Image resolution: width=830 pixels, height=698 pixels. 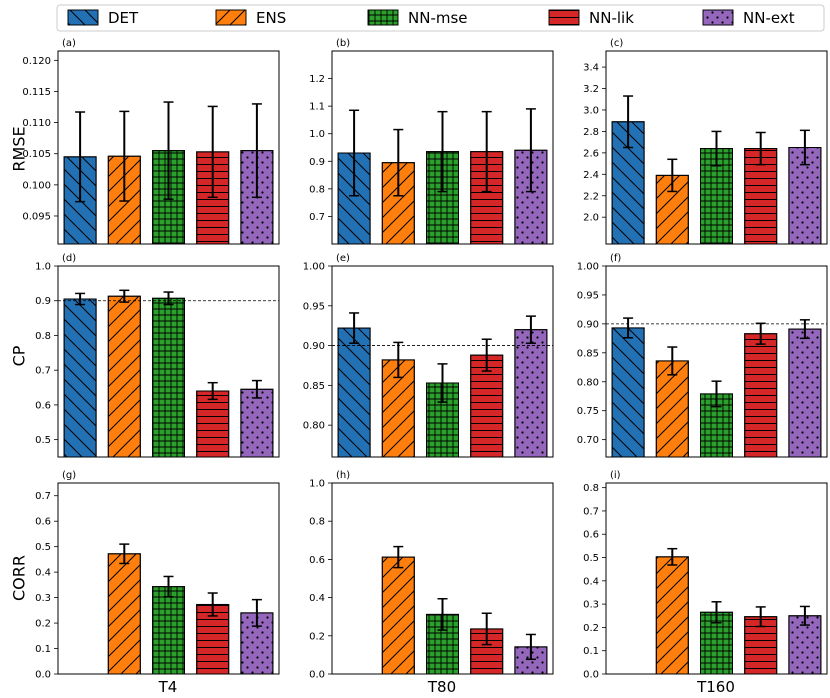 What do you see at coordinates (343, 43) in the screenshot?
I see `panel-label: (b)` at bounding box center [343, 43].